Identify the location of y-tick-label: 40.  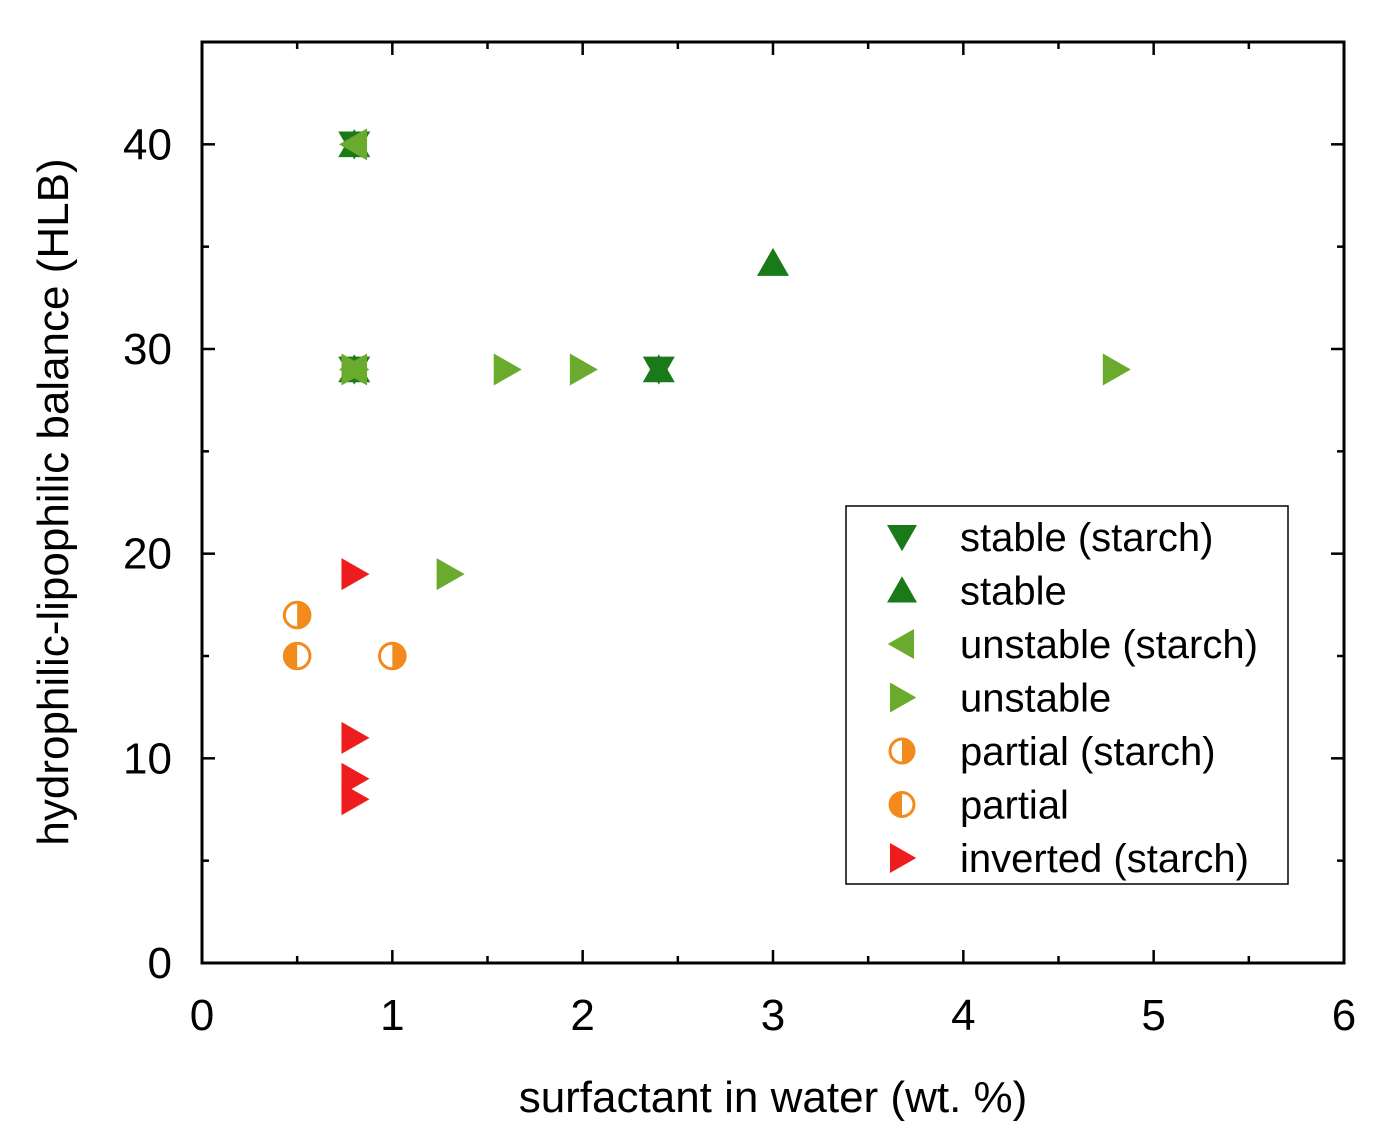
(147, 144).